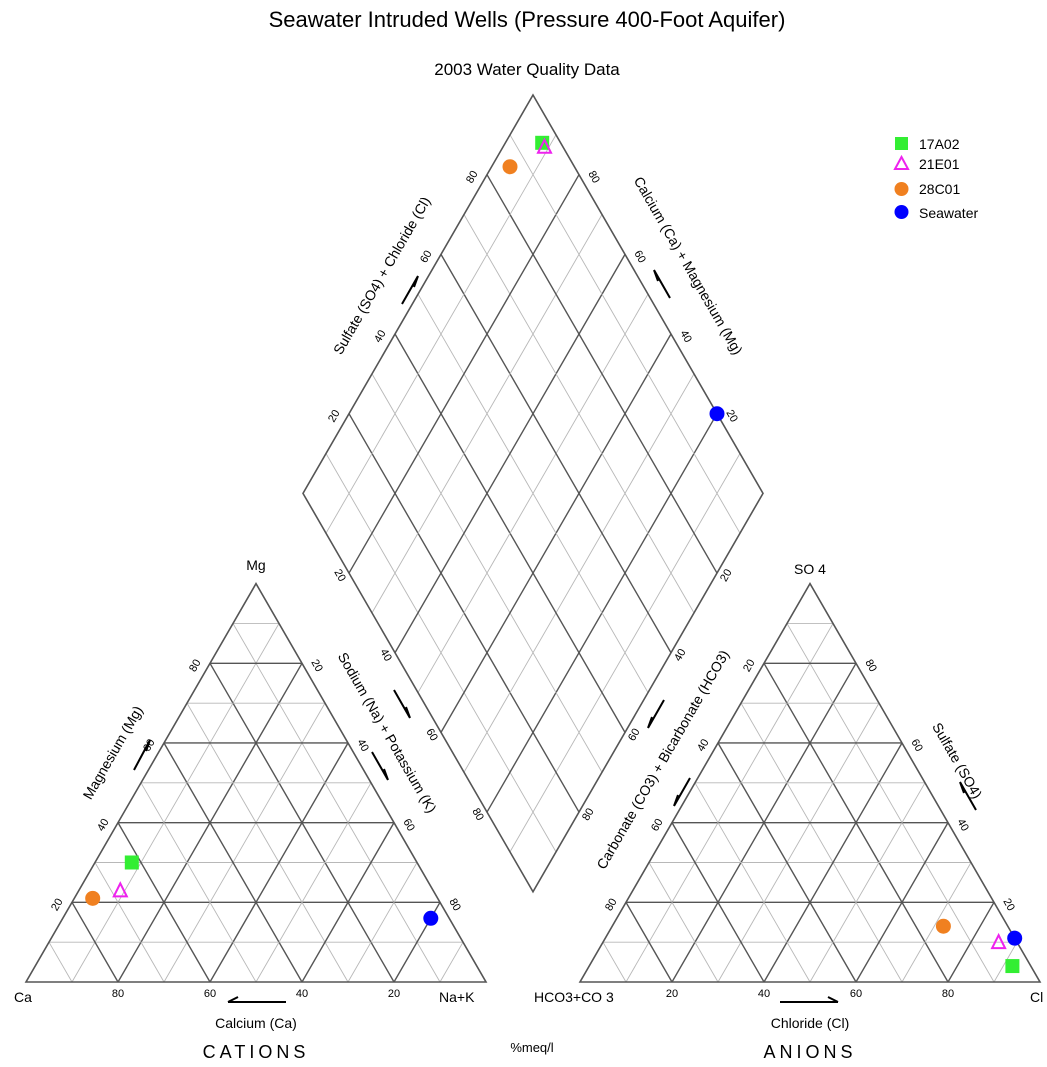 The width and height of the screenshot is (1047, 1067). Describe the element at coordinates (118, 994) in the screenshot. I see `cation-bottom-tick: 80` at that location.